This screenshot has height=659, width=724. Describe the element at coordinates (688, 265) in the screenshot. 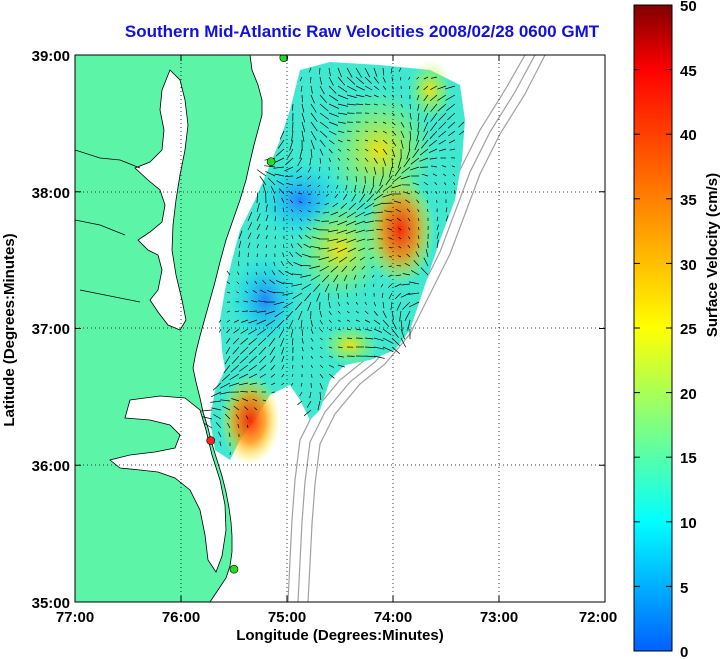

I see `colorbar-tick-label: 30` at that location.